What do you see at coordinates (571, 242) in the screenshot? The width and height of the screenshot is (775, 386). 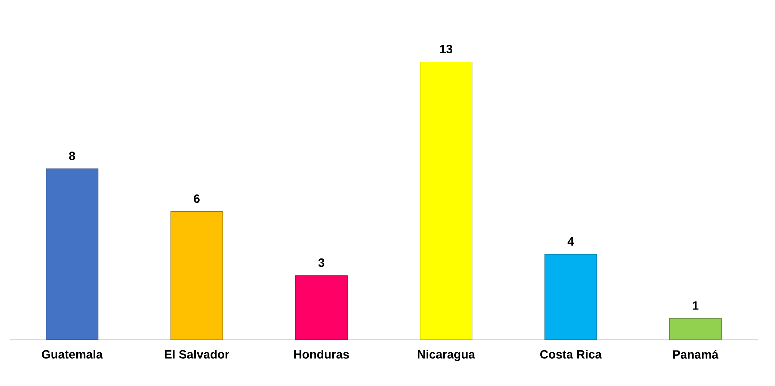 I see `data-label: 4` at bounding box center [571, 242].